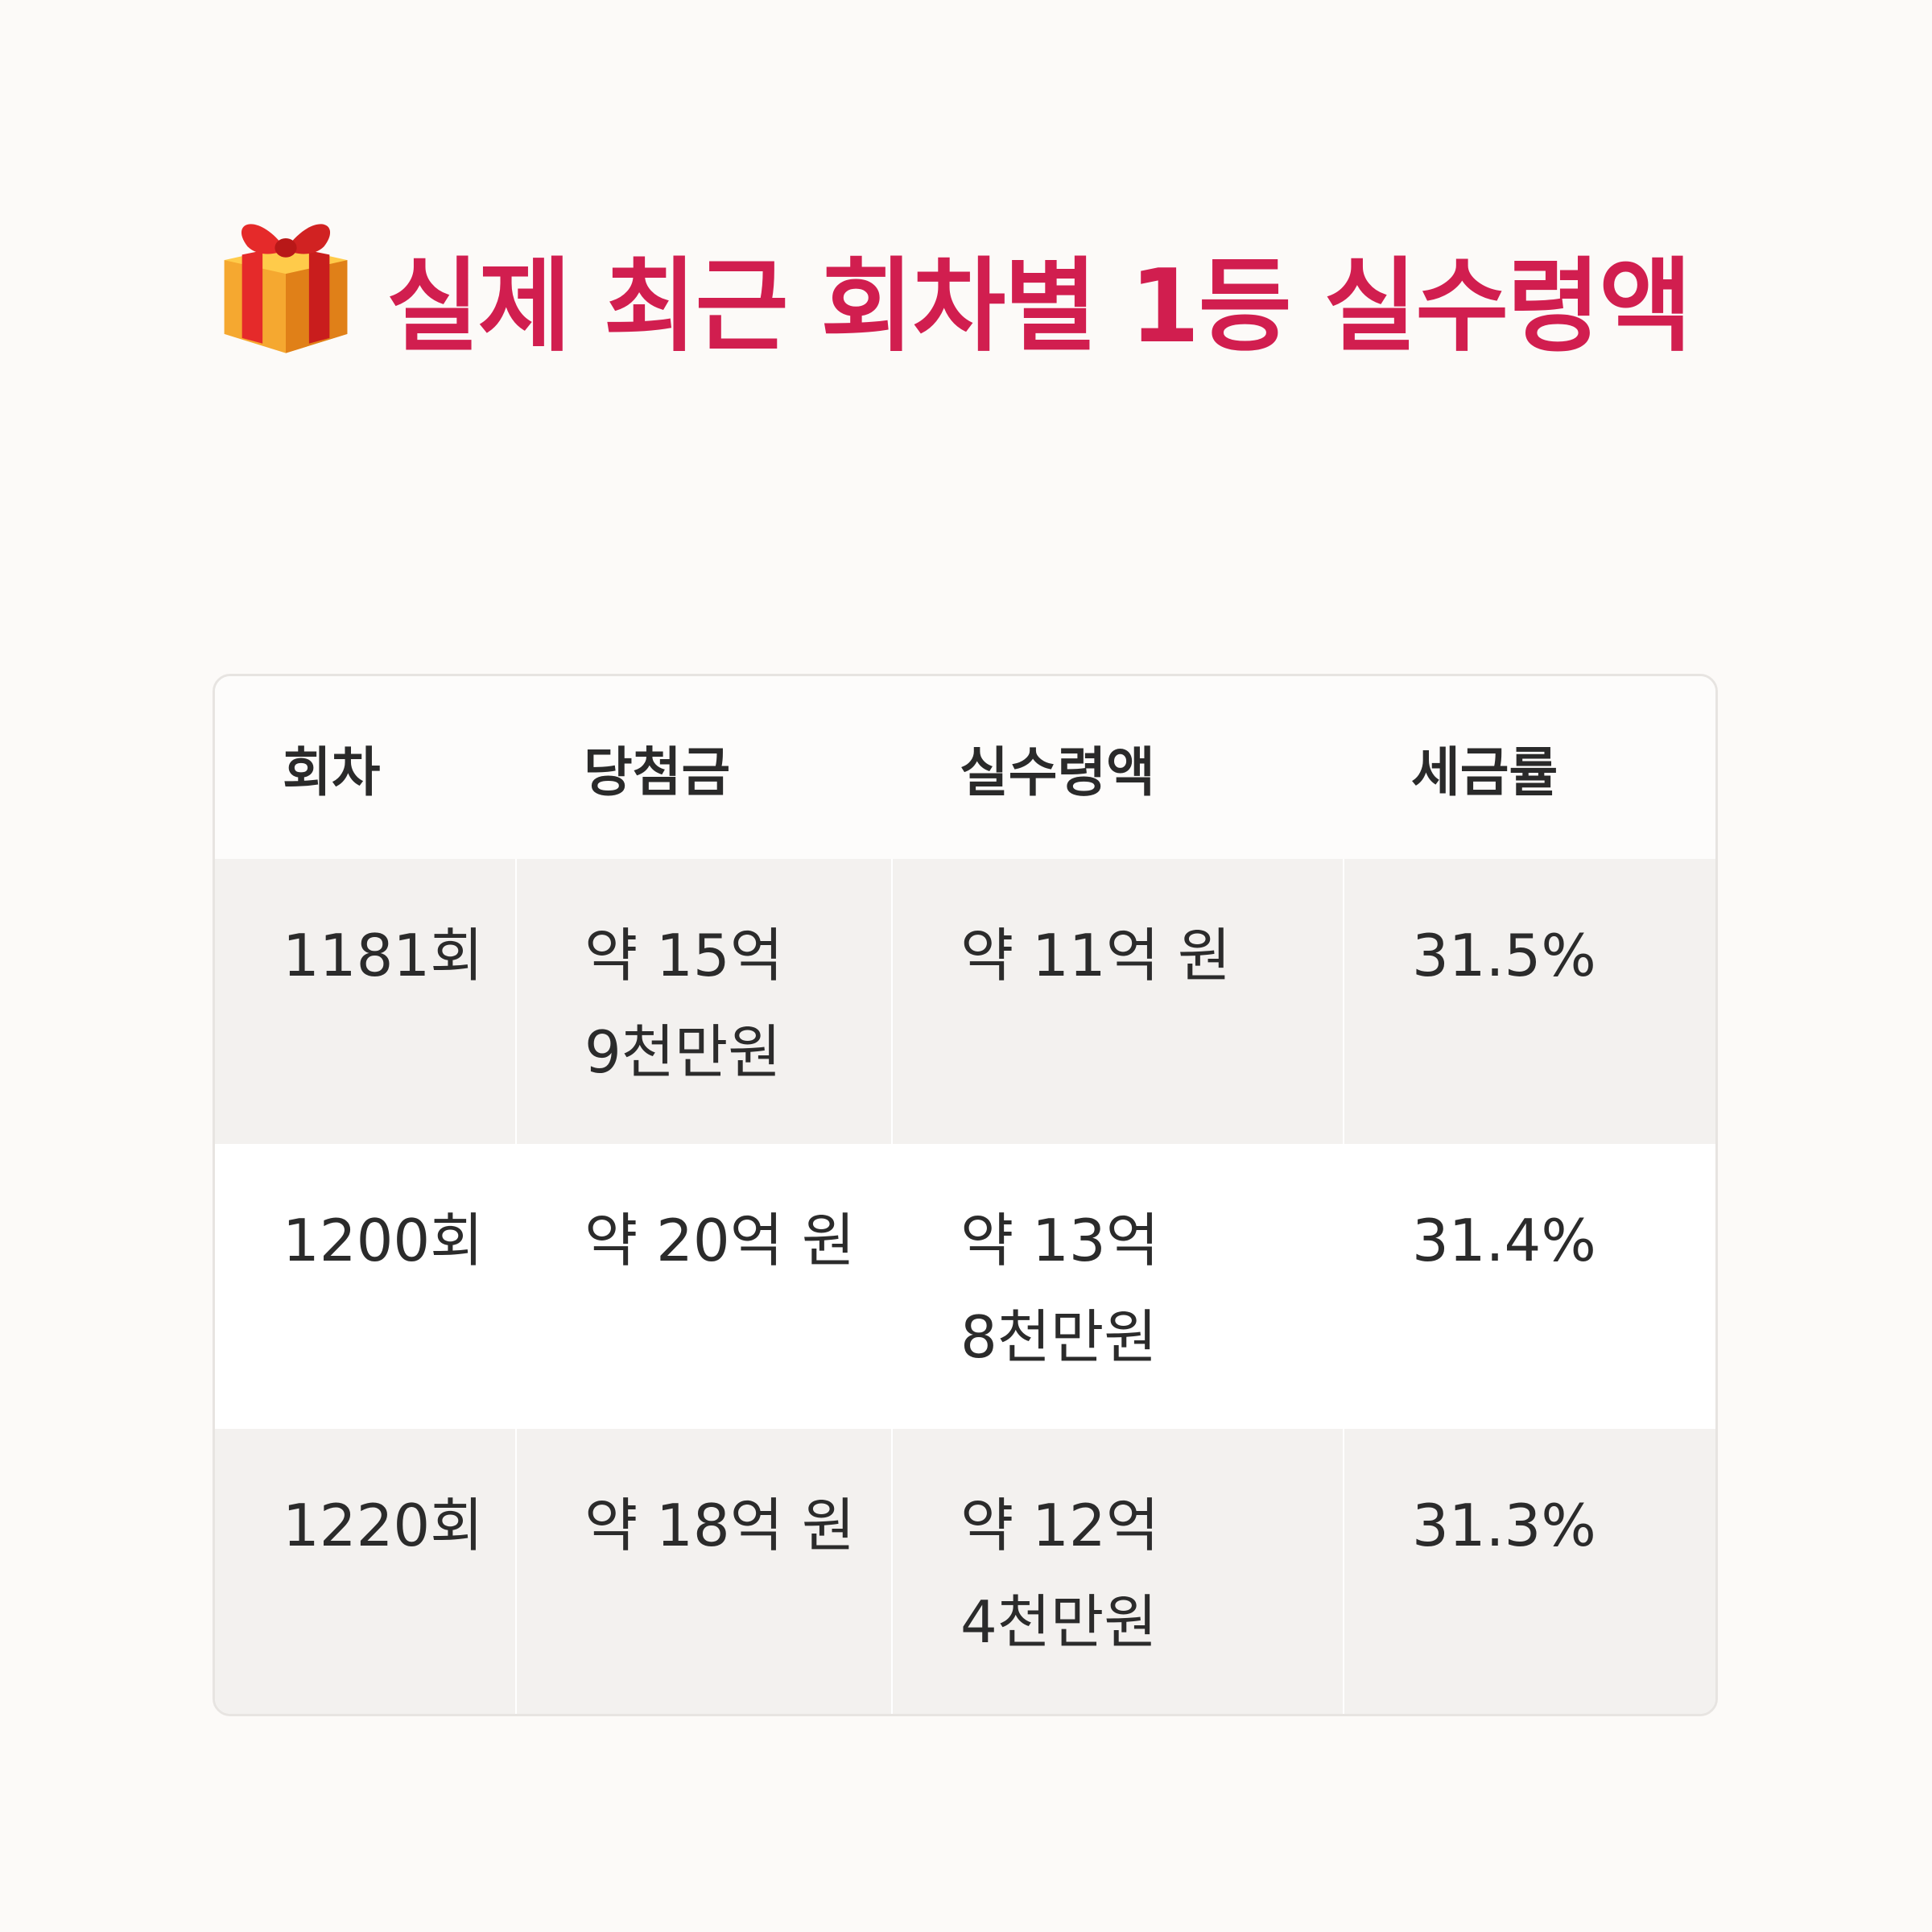 The image size is (1932, 1932). Describe the element at coordinates (286, 288) in the screenshot. I see `gift-icon` at that location.